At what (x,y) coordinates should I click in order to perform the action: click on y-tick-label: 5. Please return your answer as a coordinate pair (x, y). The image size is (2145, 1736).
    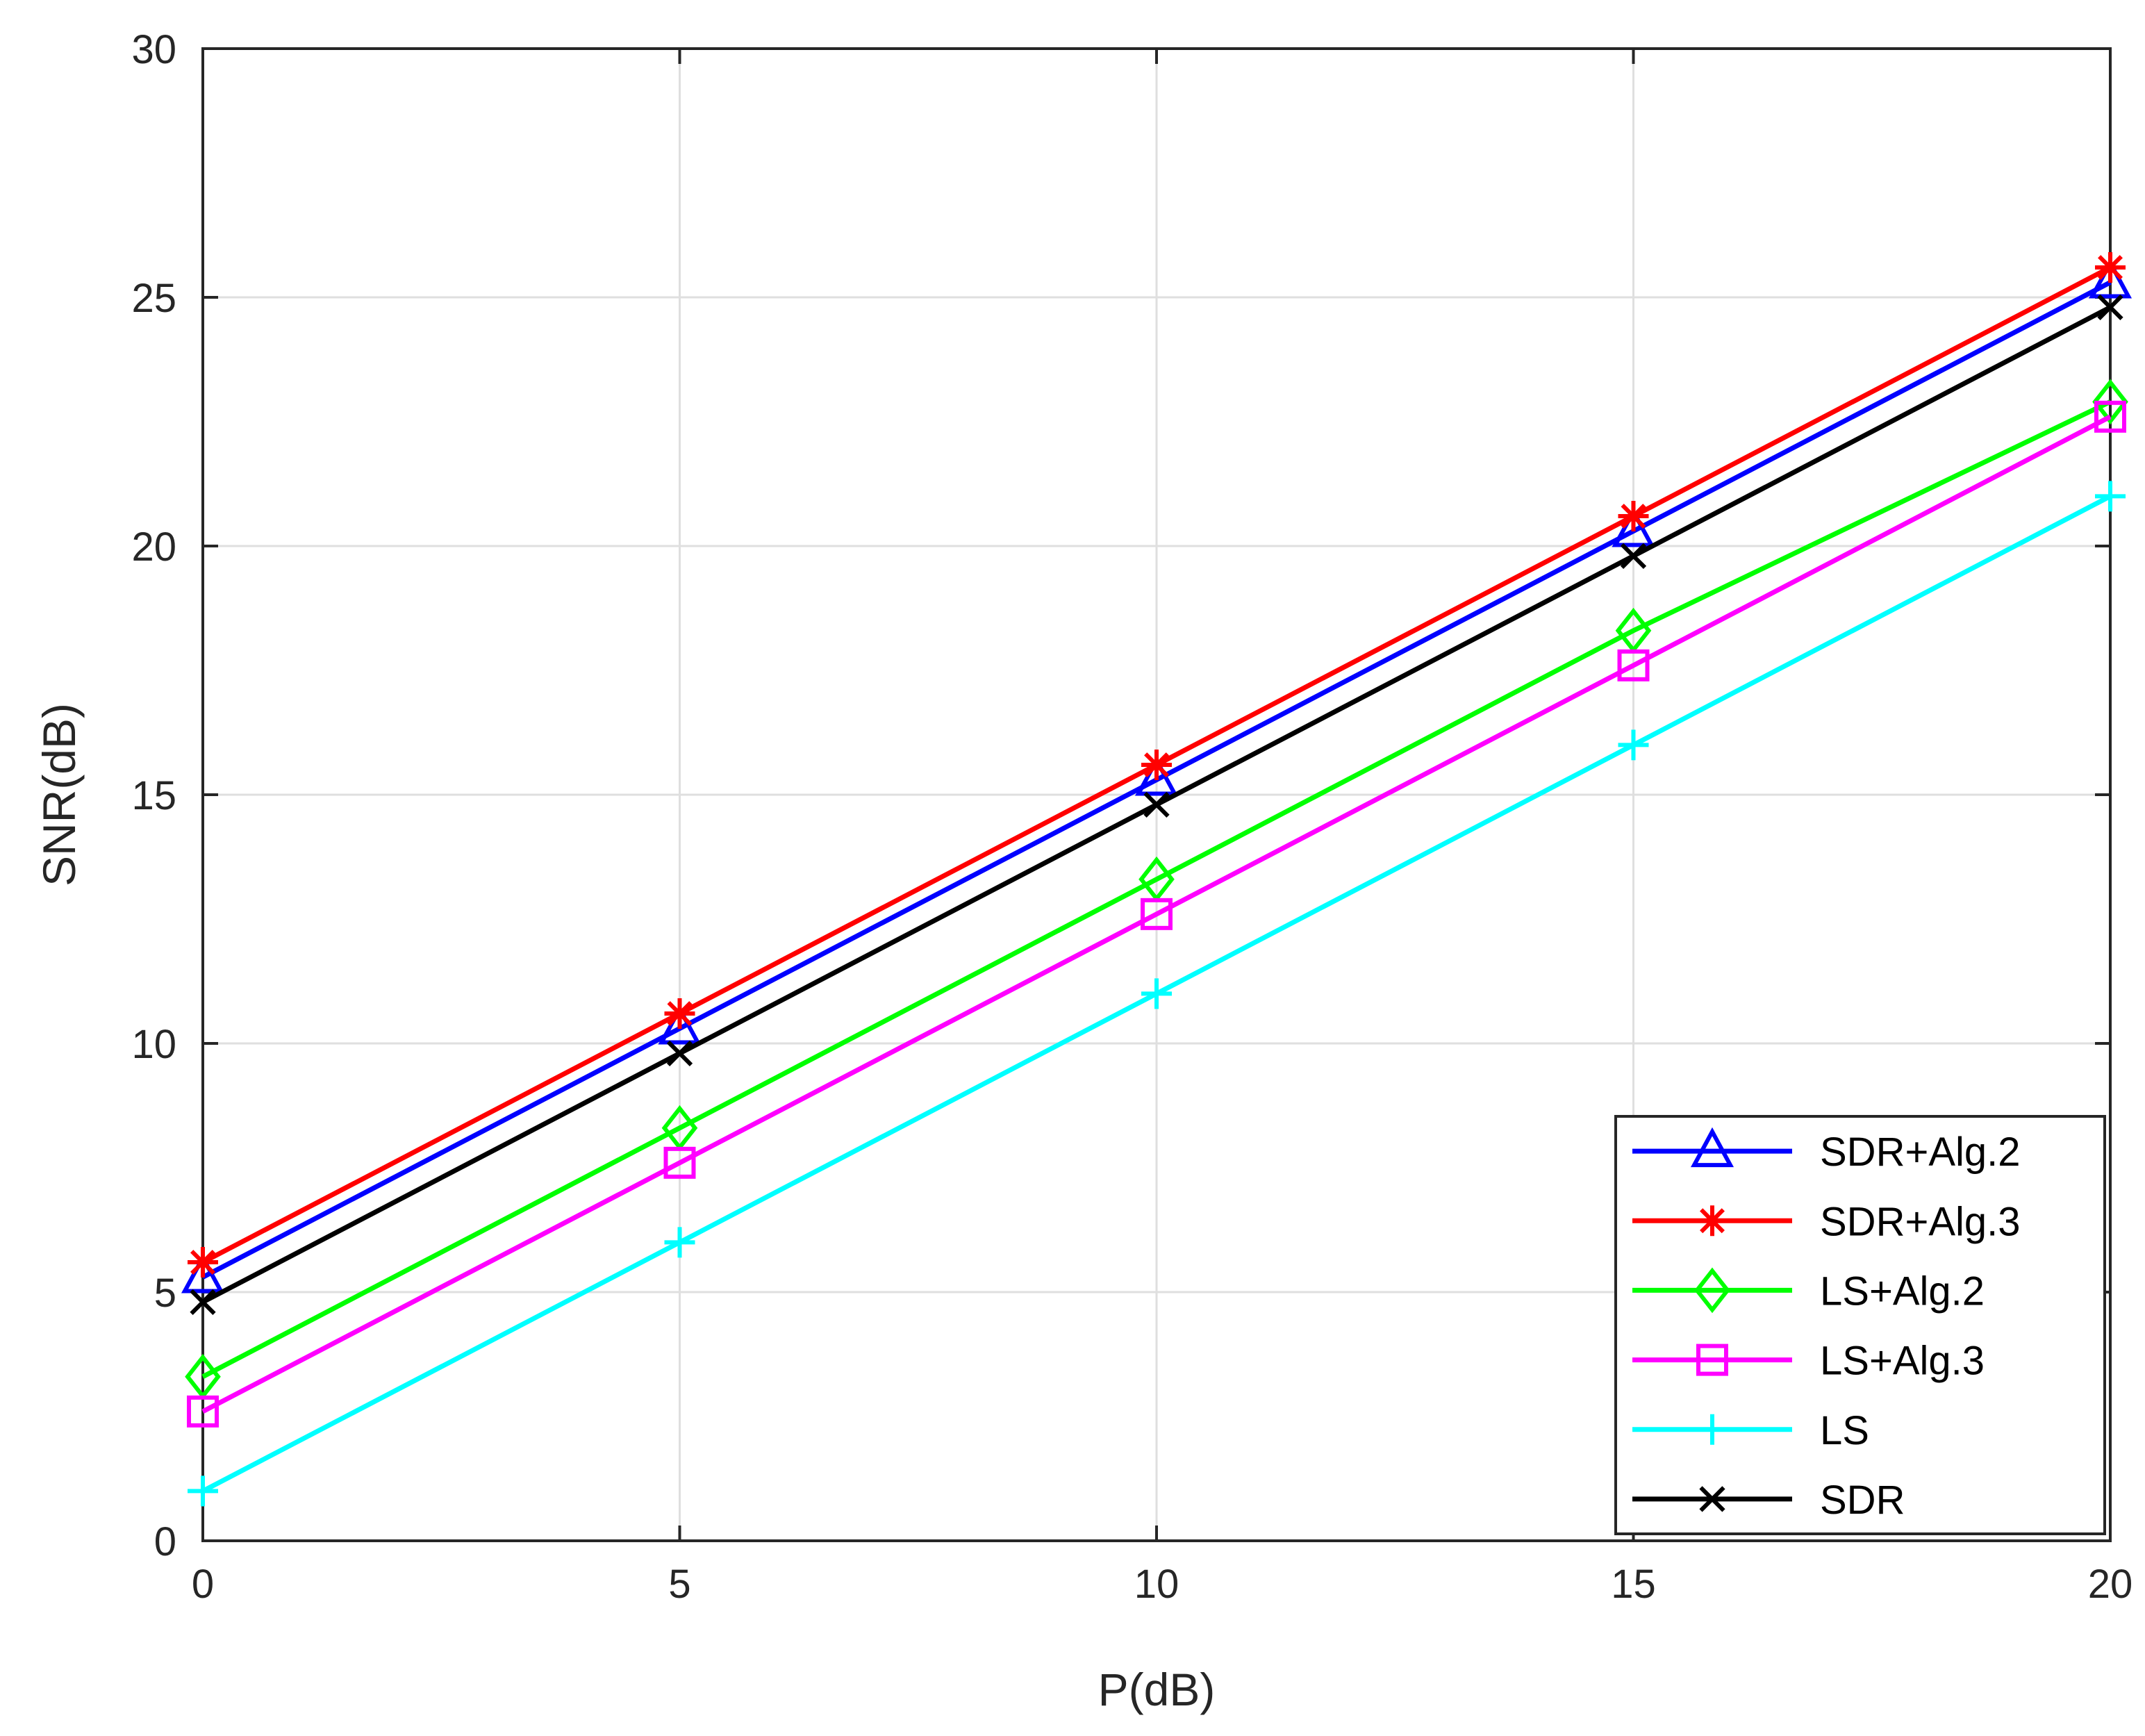
    Looking at the image, I should click on (165, 1293).